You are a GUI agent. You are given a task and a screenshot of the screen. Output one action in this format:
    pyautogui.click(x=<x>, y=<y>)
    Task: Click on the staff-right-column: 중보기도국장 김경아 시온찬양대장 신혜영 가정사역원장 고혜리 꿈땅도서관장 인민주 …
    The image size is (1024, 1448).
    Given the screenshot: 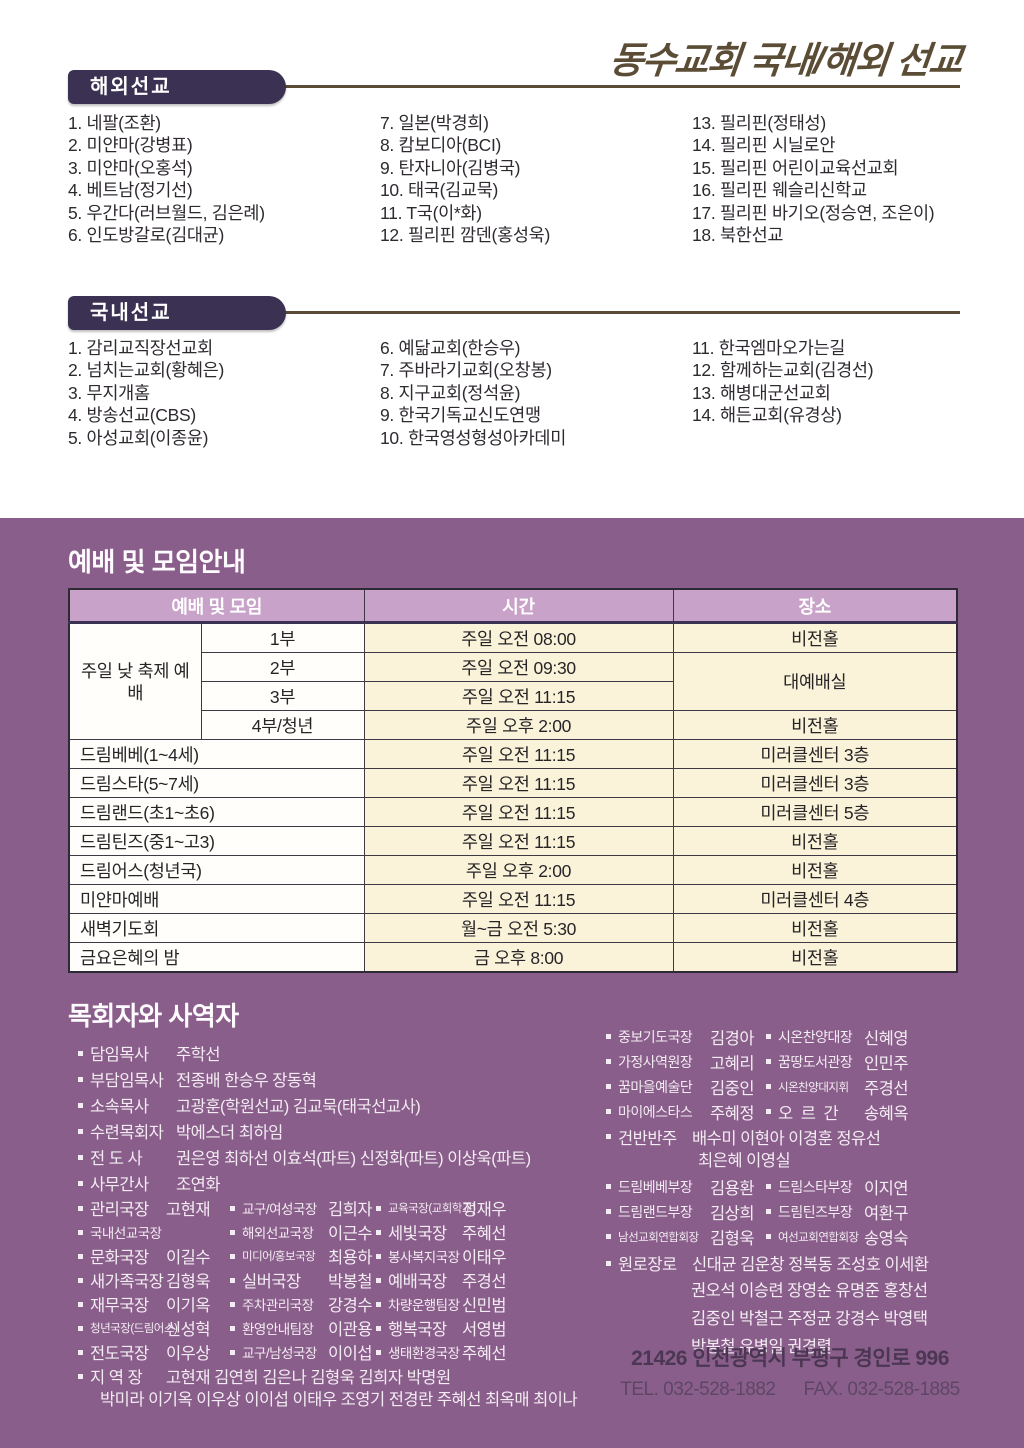 What is the action you would take?
    pyautogui.click(x=808, y=1192)
    